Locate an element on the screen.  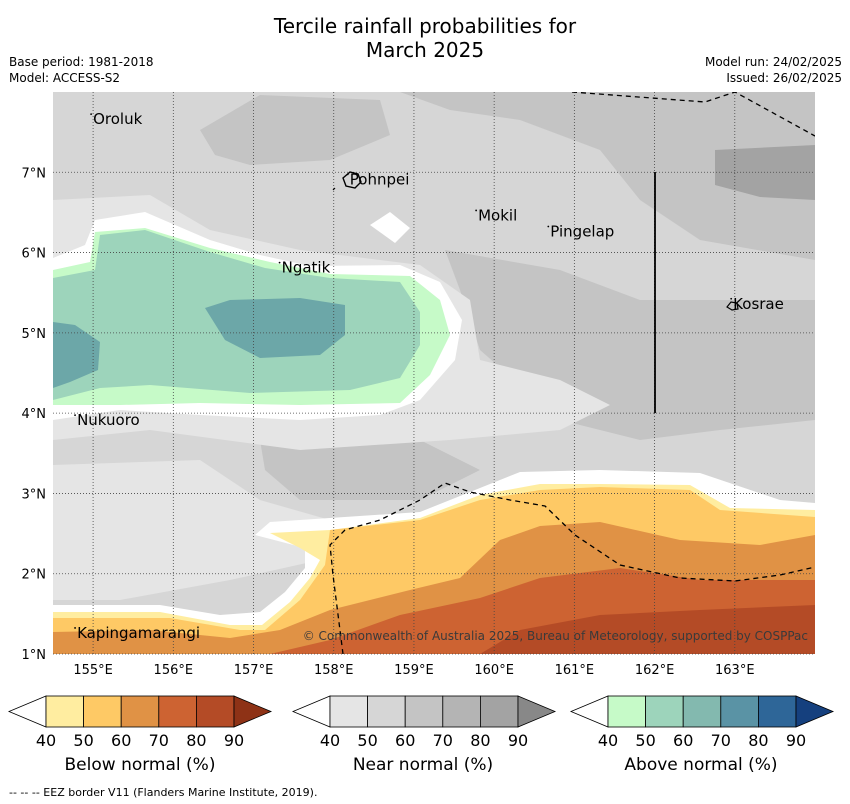
lat-tick-label: 1°N is located at coordinates (34, 655).